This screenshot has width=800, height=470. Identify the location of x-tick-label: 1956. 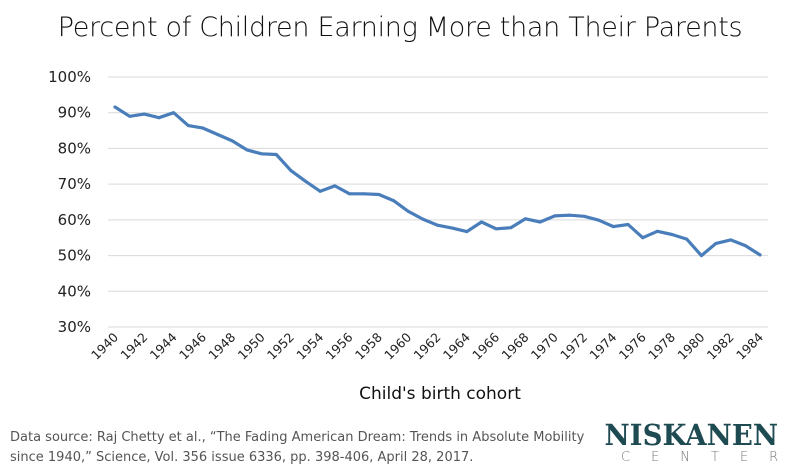
(339, 345).